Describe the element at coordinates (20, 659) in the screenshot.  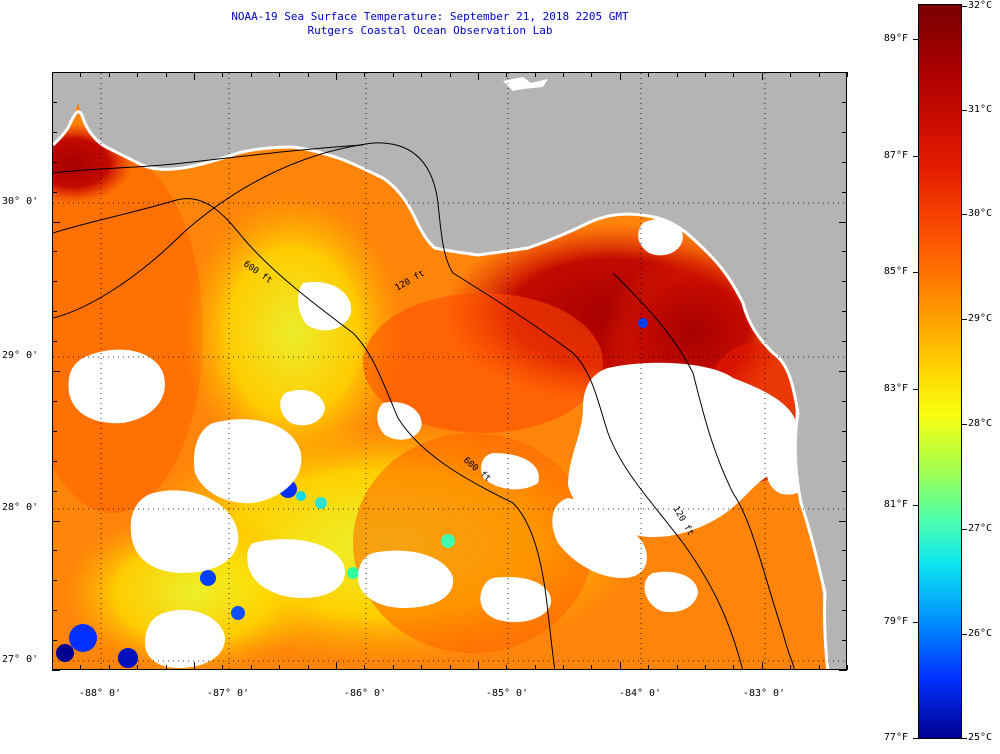
I see `latitude-label: 27° 0'` at that location.